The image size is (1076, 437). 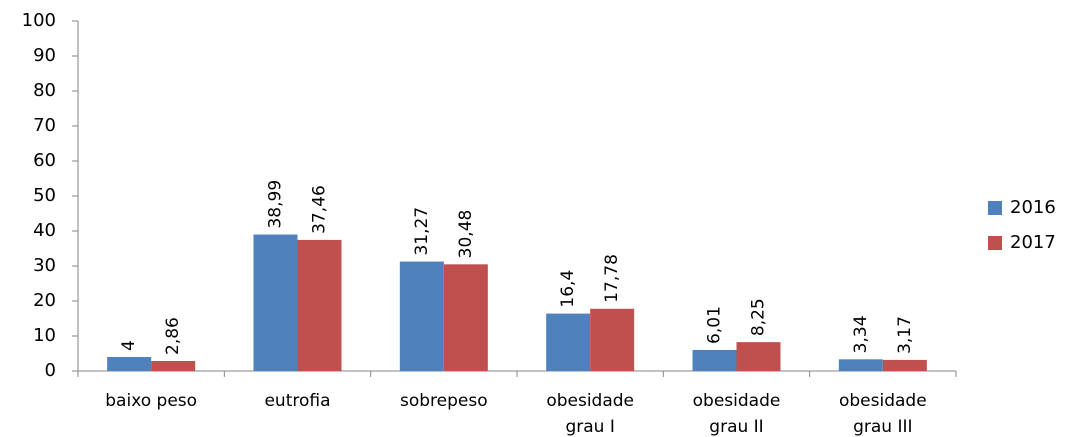 I want to click on x-tick-label: baixo peso, so click(x=151, y=401).